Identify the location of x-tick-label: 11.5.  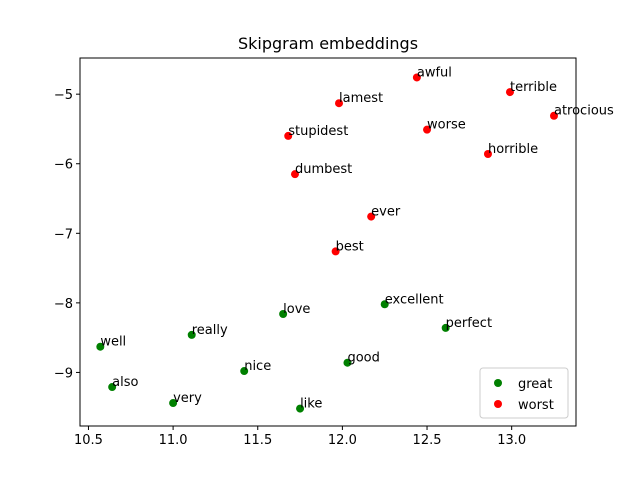
(257, 440).